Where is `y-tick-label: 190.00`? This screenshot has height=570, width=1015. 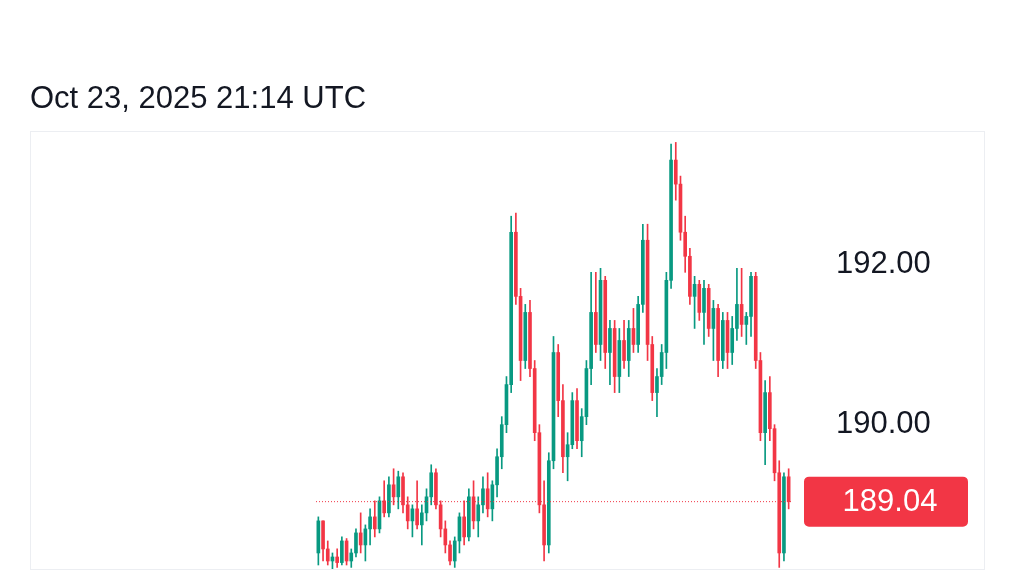
y-tick-label: 190.00 is located at coordinates (883, 423).